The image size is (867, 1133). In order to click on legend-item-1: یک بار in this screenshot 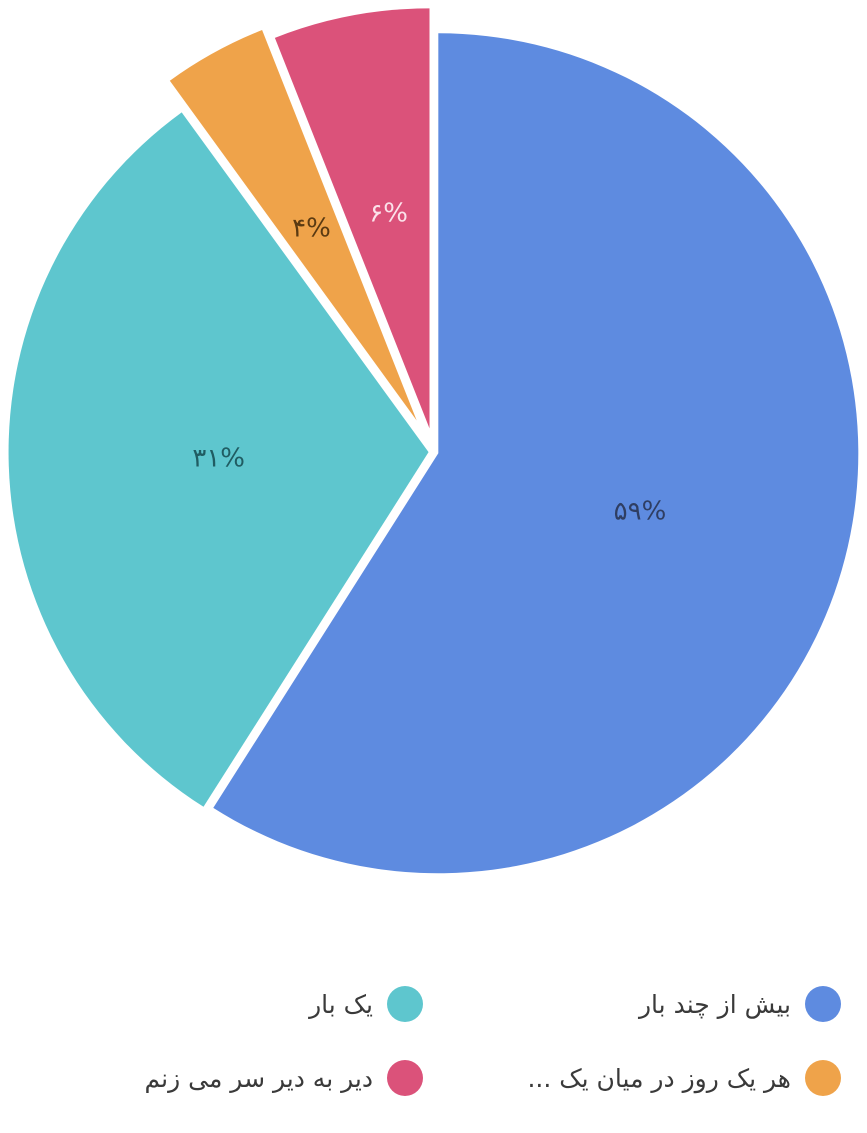, I will do `click(366, 1004)`.